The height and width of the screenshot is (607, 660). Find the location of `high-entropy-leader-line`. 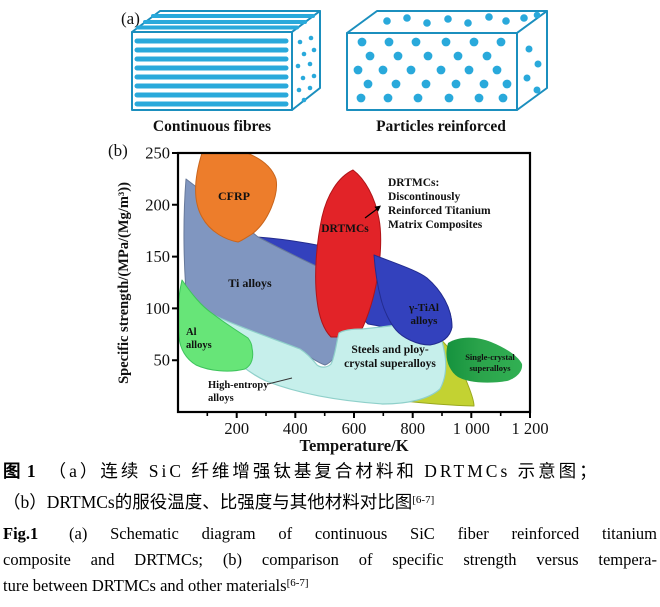

high-entropy-leader-line is located at coordinates (280, 381).